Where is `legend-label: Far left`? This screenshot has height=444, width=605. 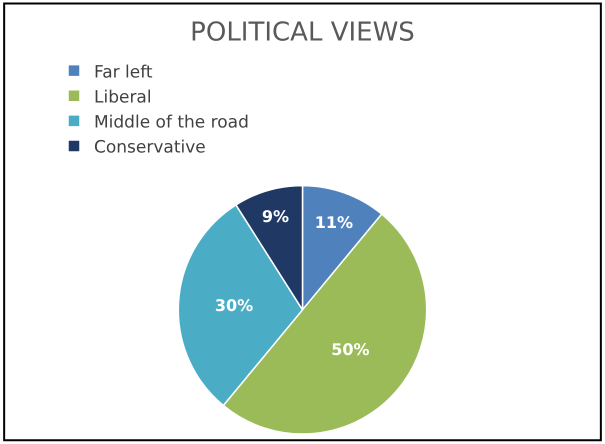 legend-label: Far left is located at coordinates (123, 72).